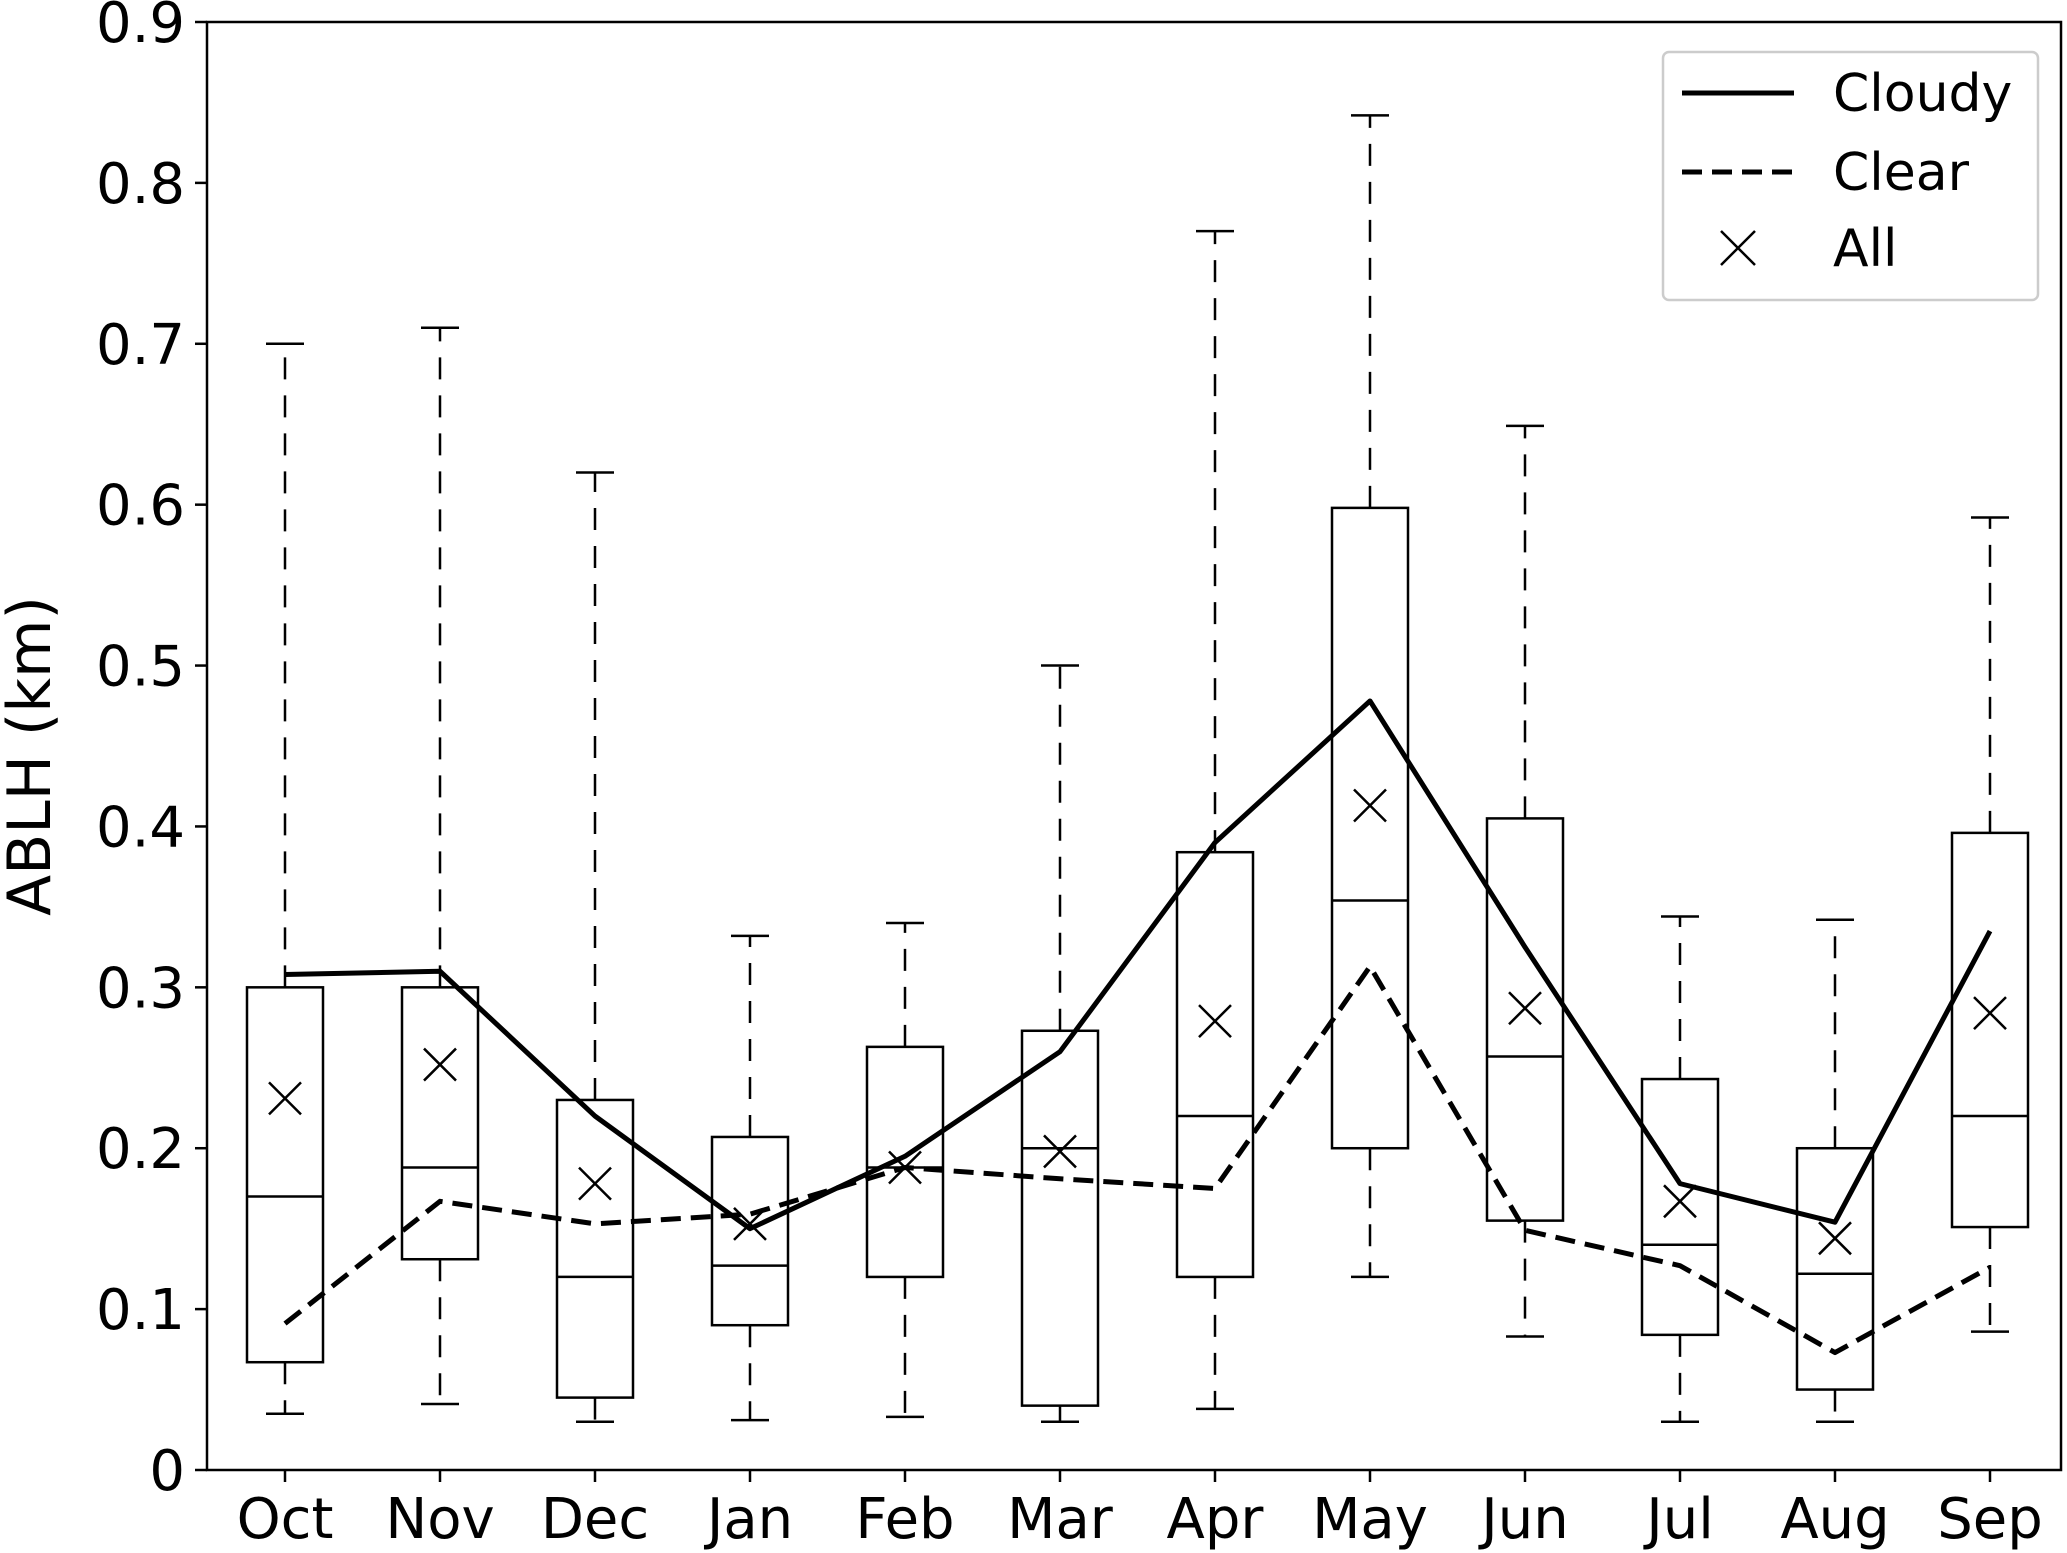  What do you see at coordinates (140, 1149) in the screenshot?
I see `y-tick-label: 0.2` at bounding box center [140, 1149].